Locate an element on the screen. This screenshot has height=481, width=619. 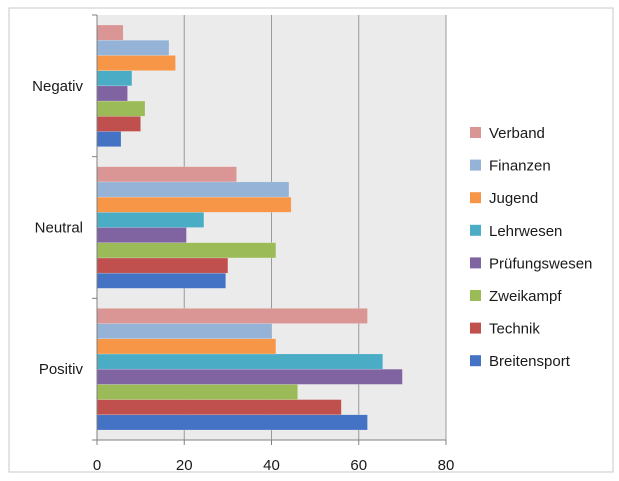
x-tick-label-60: 60 is located at coordinates (358, 465).